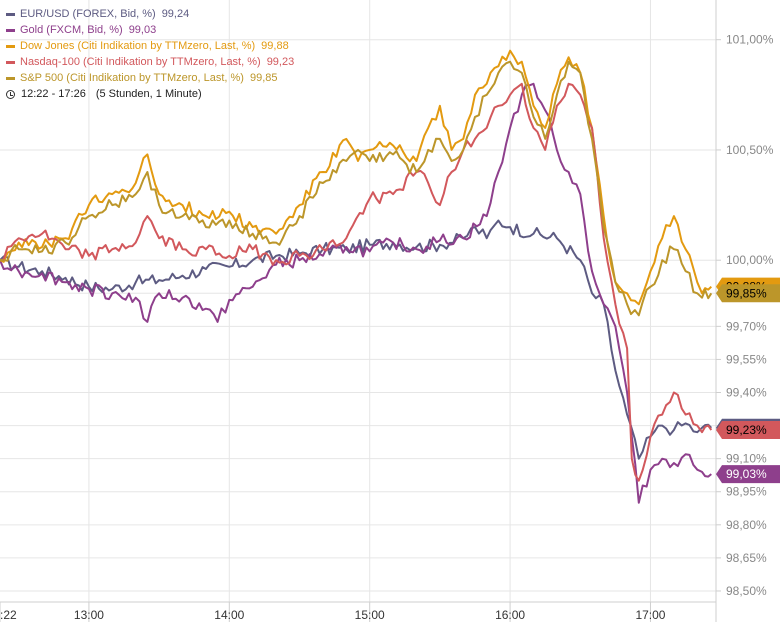 The height and width of the screenshot is (625, 780). I want to click on x-axis: :22 13:00 14:00 15:00 16:00 17:00, so click(333, 612).